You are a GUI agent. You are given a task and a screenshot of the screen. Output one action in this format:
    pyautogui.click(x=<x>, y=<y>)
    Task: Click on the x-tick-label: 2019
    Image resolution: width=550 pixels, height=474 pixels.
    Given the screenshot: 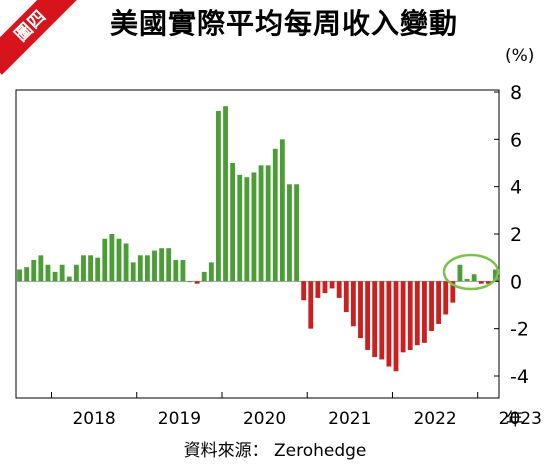 What is the action you would take?
    pyautogui.click(x=179, y=419)
    